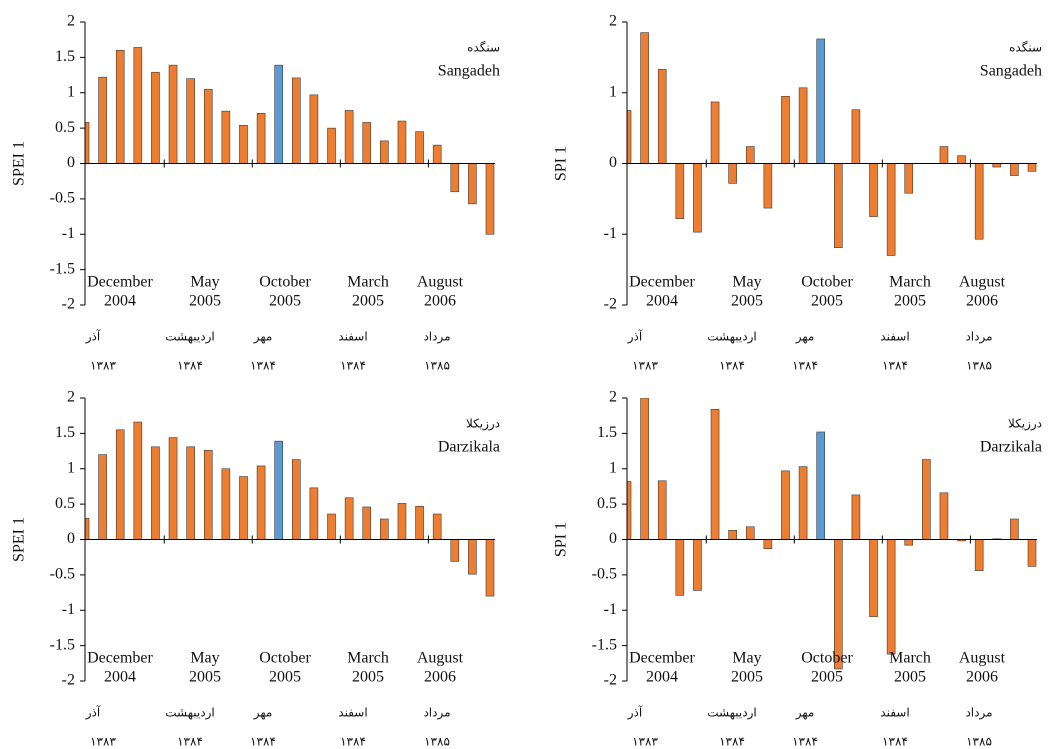 This screenshot has width=1054, height=749. Describe the element at coordinates (982, 658) in the screenshot. I see `x-month-label: August` at that location.